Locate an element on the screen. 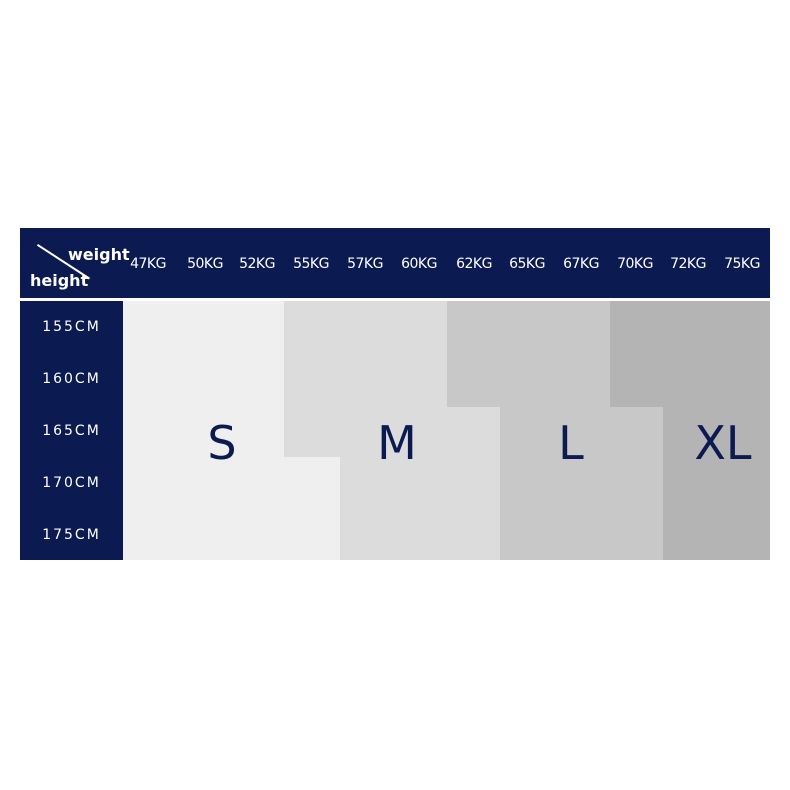 This screenshot has height=790, width=790. height-row: 175CM is located at coordinates (71, 535).